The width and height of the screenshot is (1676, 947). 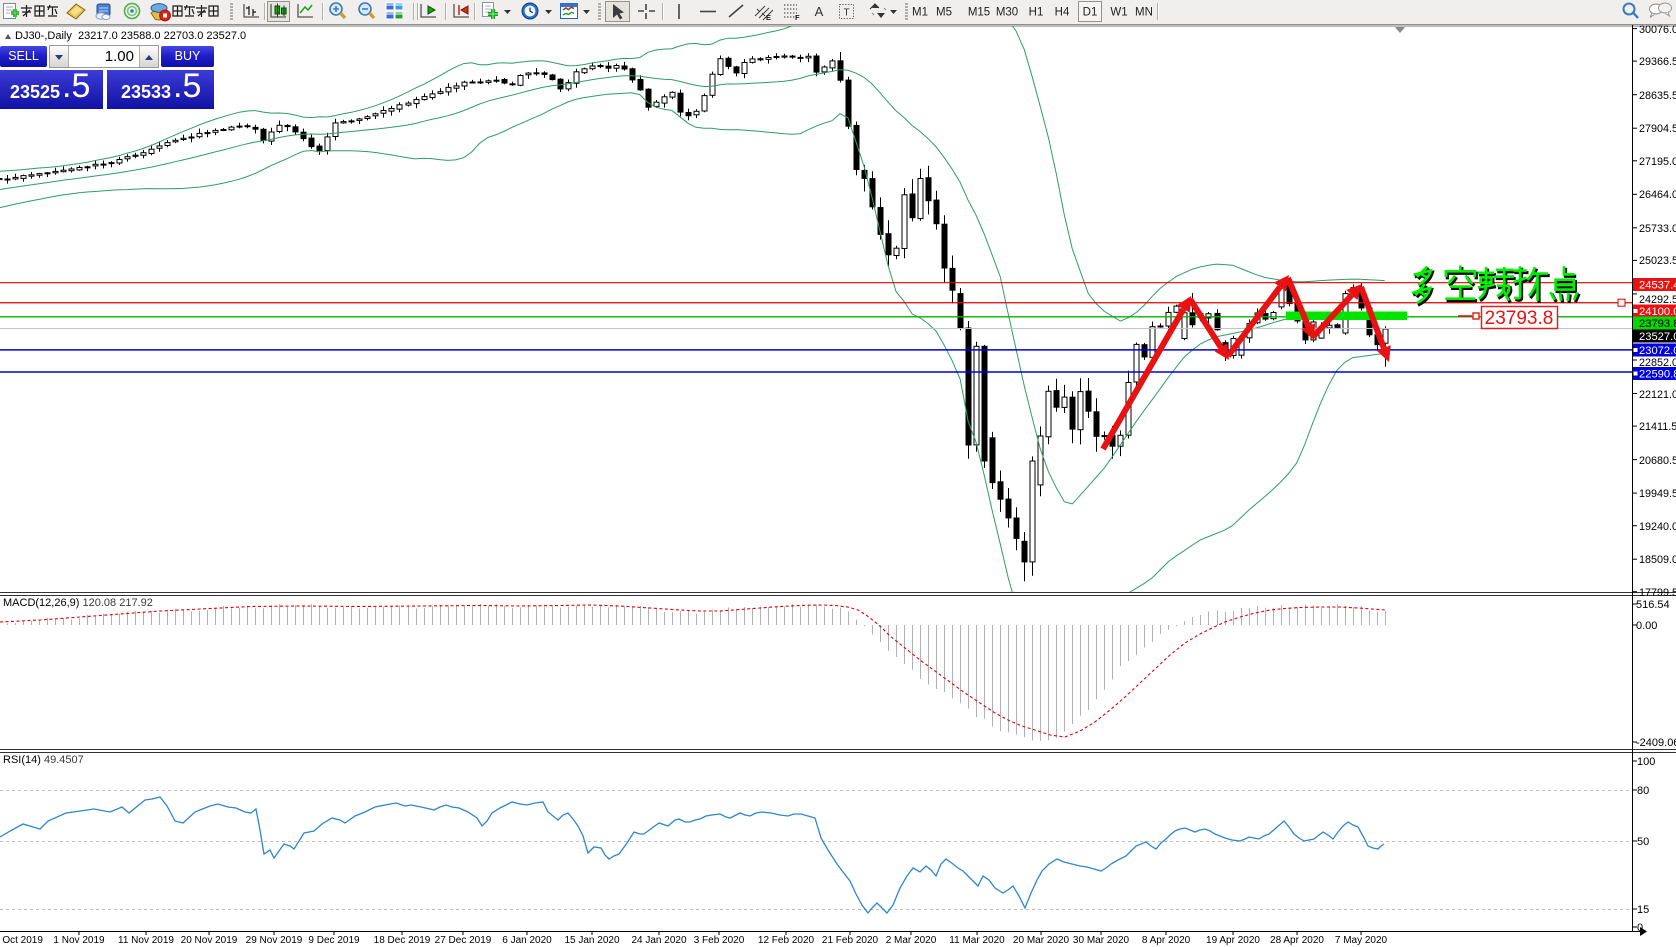 I want to click on svg-text: 24292.5, so click(x=1657, y=300).